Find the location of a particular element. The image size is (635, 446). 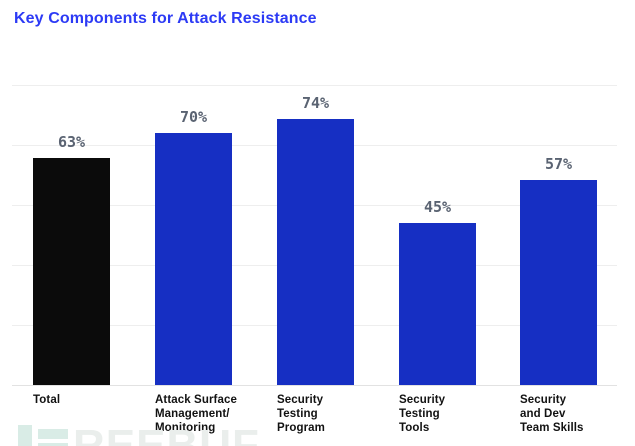

bar-attack-surface-management-monitoring is located at coordinates (193, 259).